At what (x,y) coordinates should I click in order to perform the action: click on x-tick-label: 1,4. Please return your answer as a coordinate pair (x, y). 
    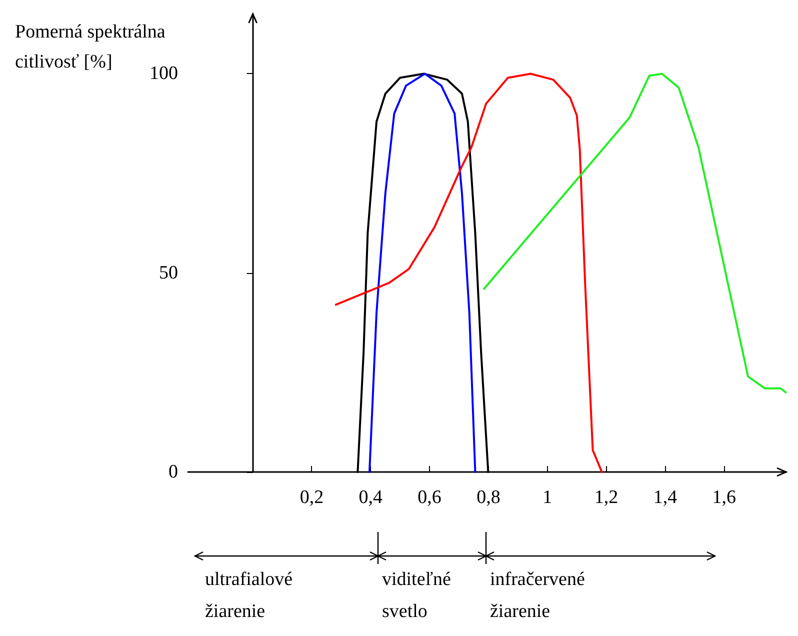
    Looking at the image, I should click on (665, 497).